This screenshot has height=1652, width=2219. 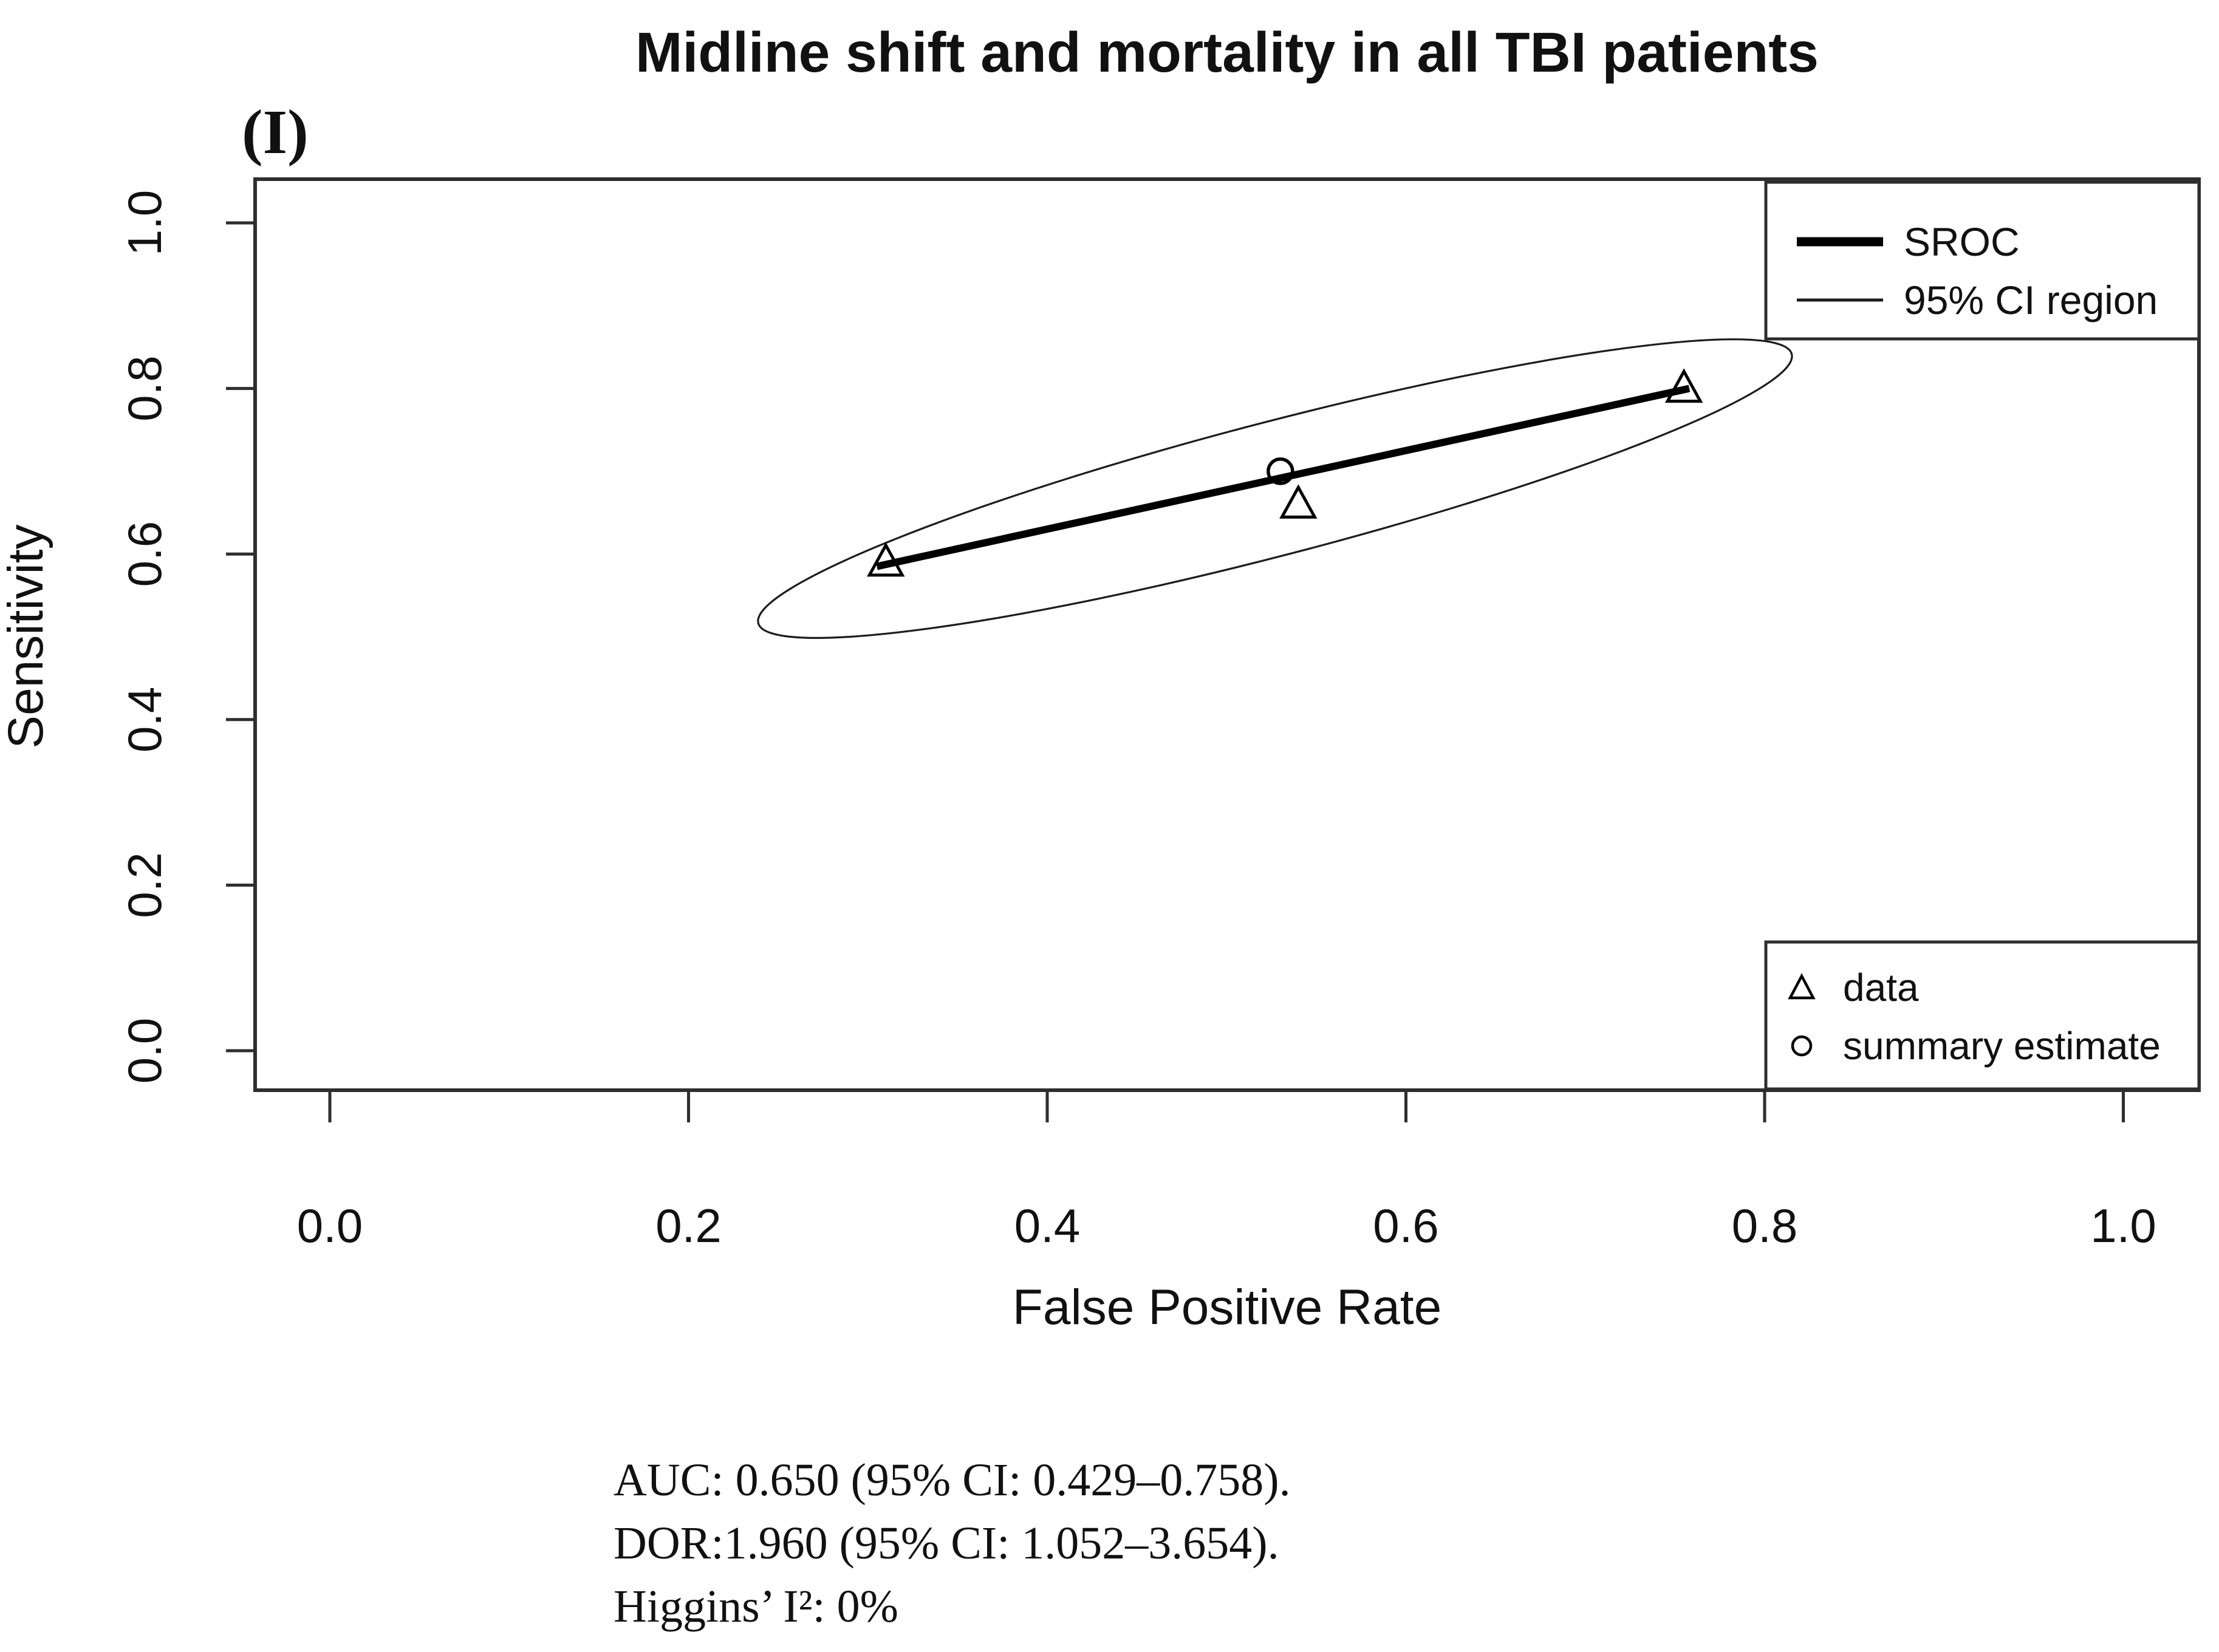 What do you see at coordinates (1405, 1225) in the screenshot?
I see `x-tick-label: 0.6` at bounding box center [1405, 1225].